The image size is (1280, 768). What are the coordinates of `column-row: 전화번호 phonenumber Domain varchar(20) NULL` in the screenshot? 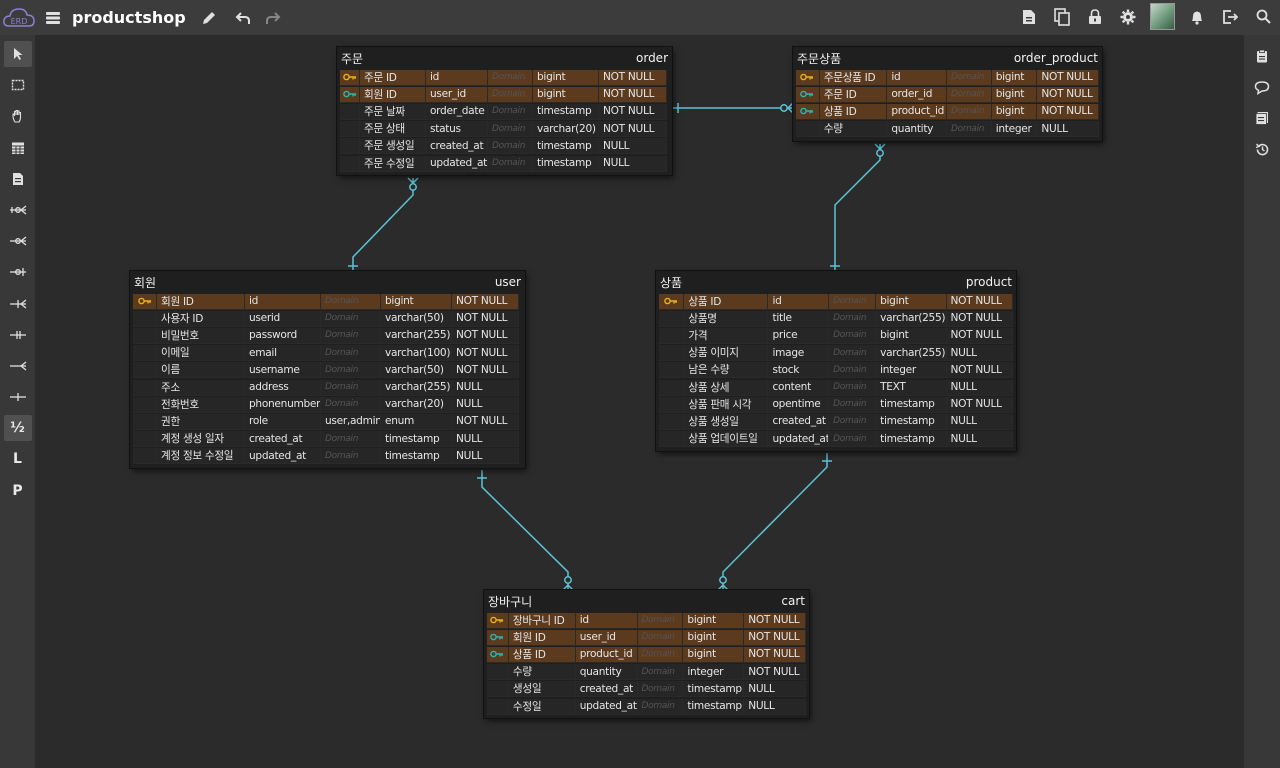 It's located at (327, 404).